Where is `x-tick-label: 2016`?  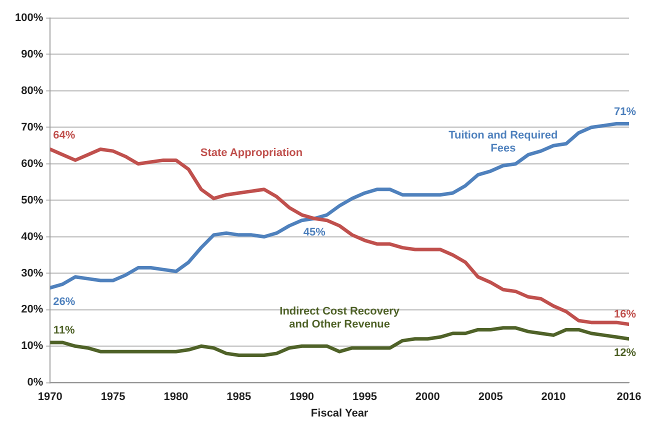
x-tick-label: 2016 is located at coordinates (629, 397).